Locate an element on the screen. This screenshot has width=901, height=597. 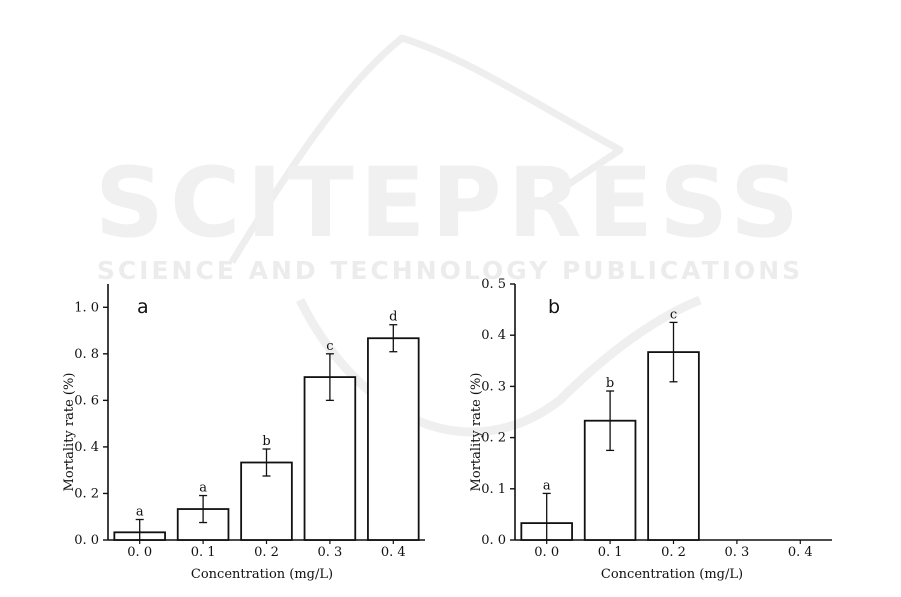
y-tick-label: 0. 6 is located at coordinates (86, 400).